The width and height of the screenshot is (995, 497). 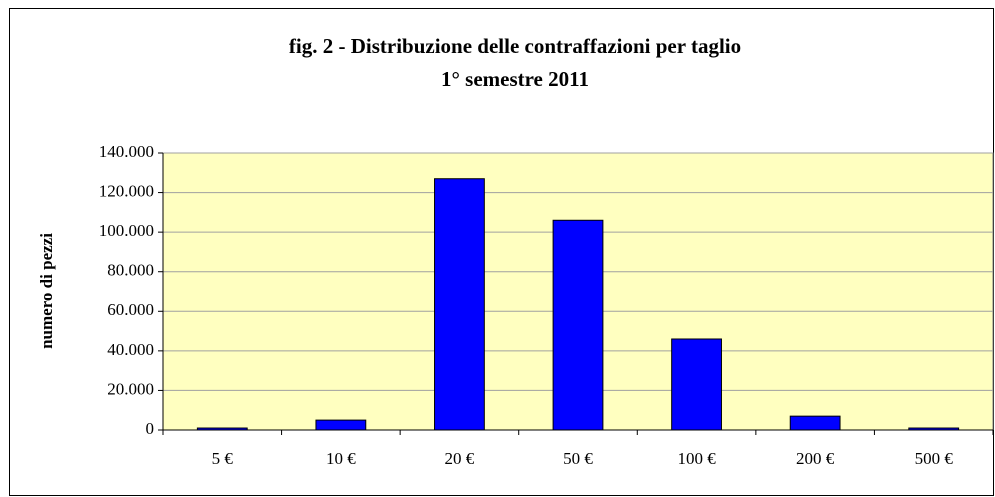 I want to click on x-tick-label: 20 €, so click(x=460, y=458).